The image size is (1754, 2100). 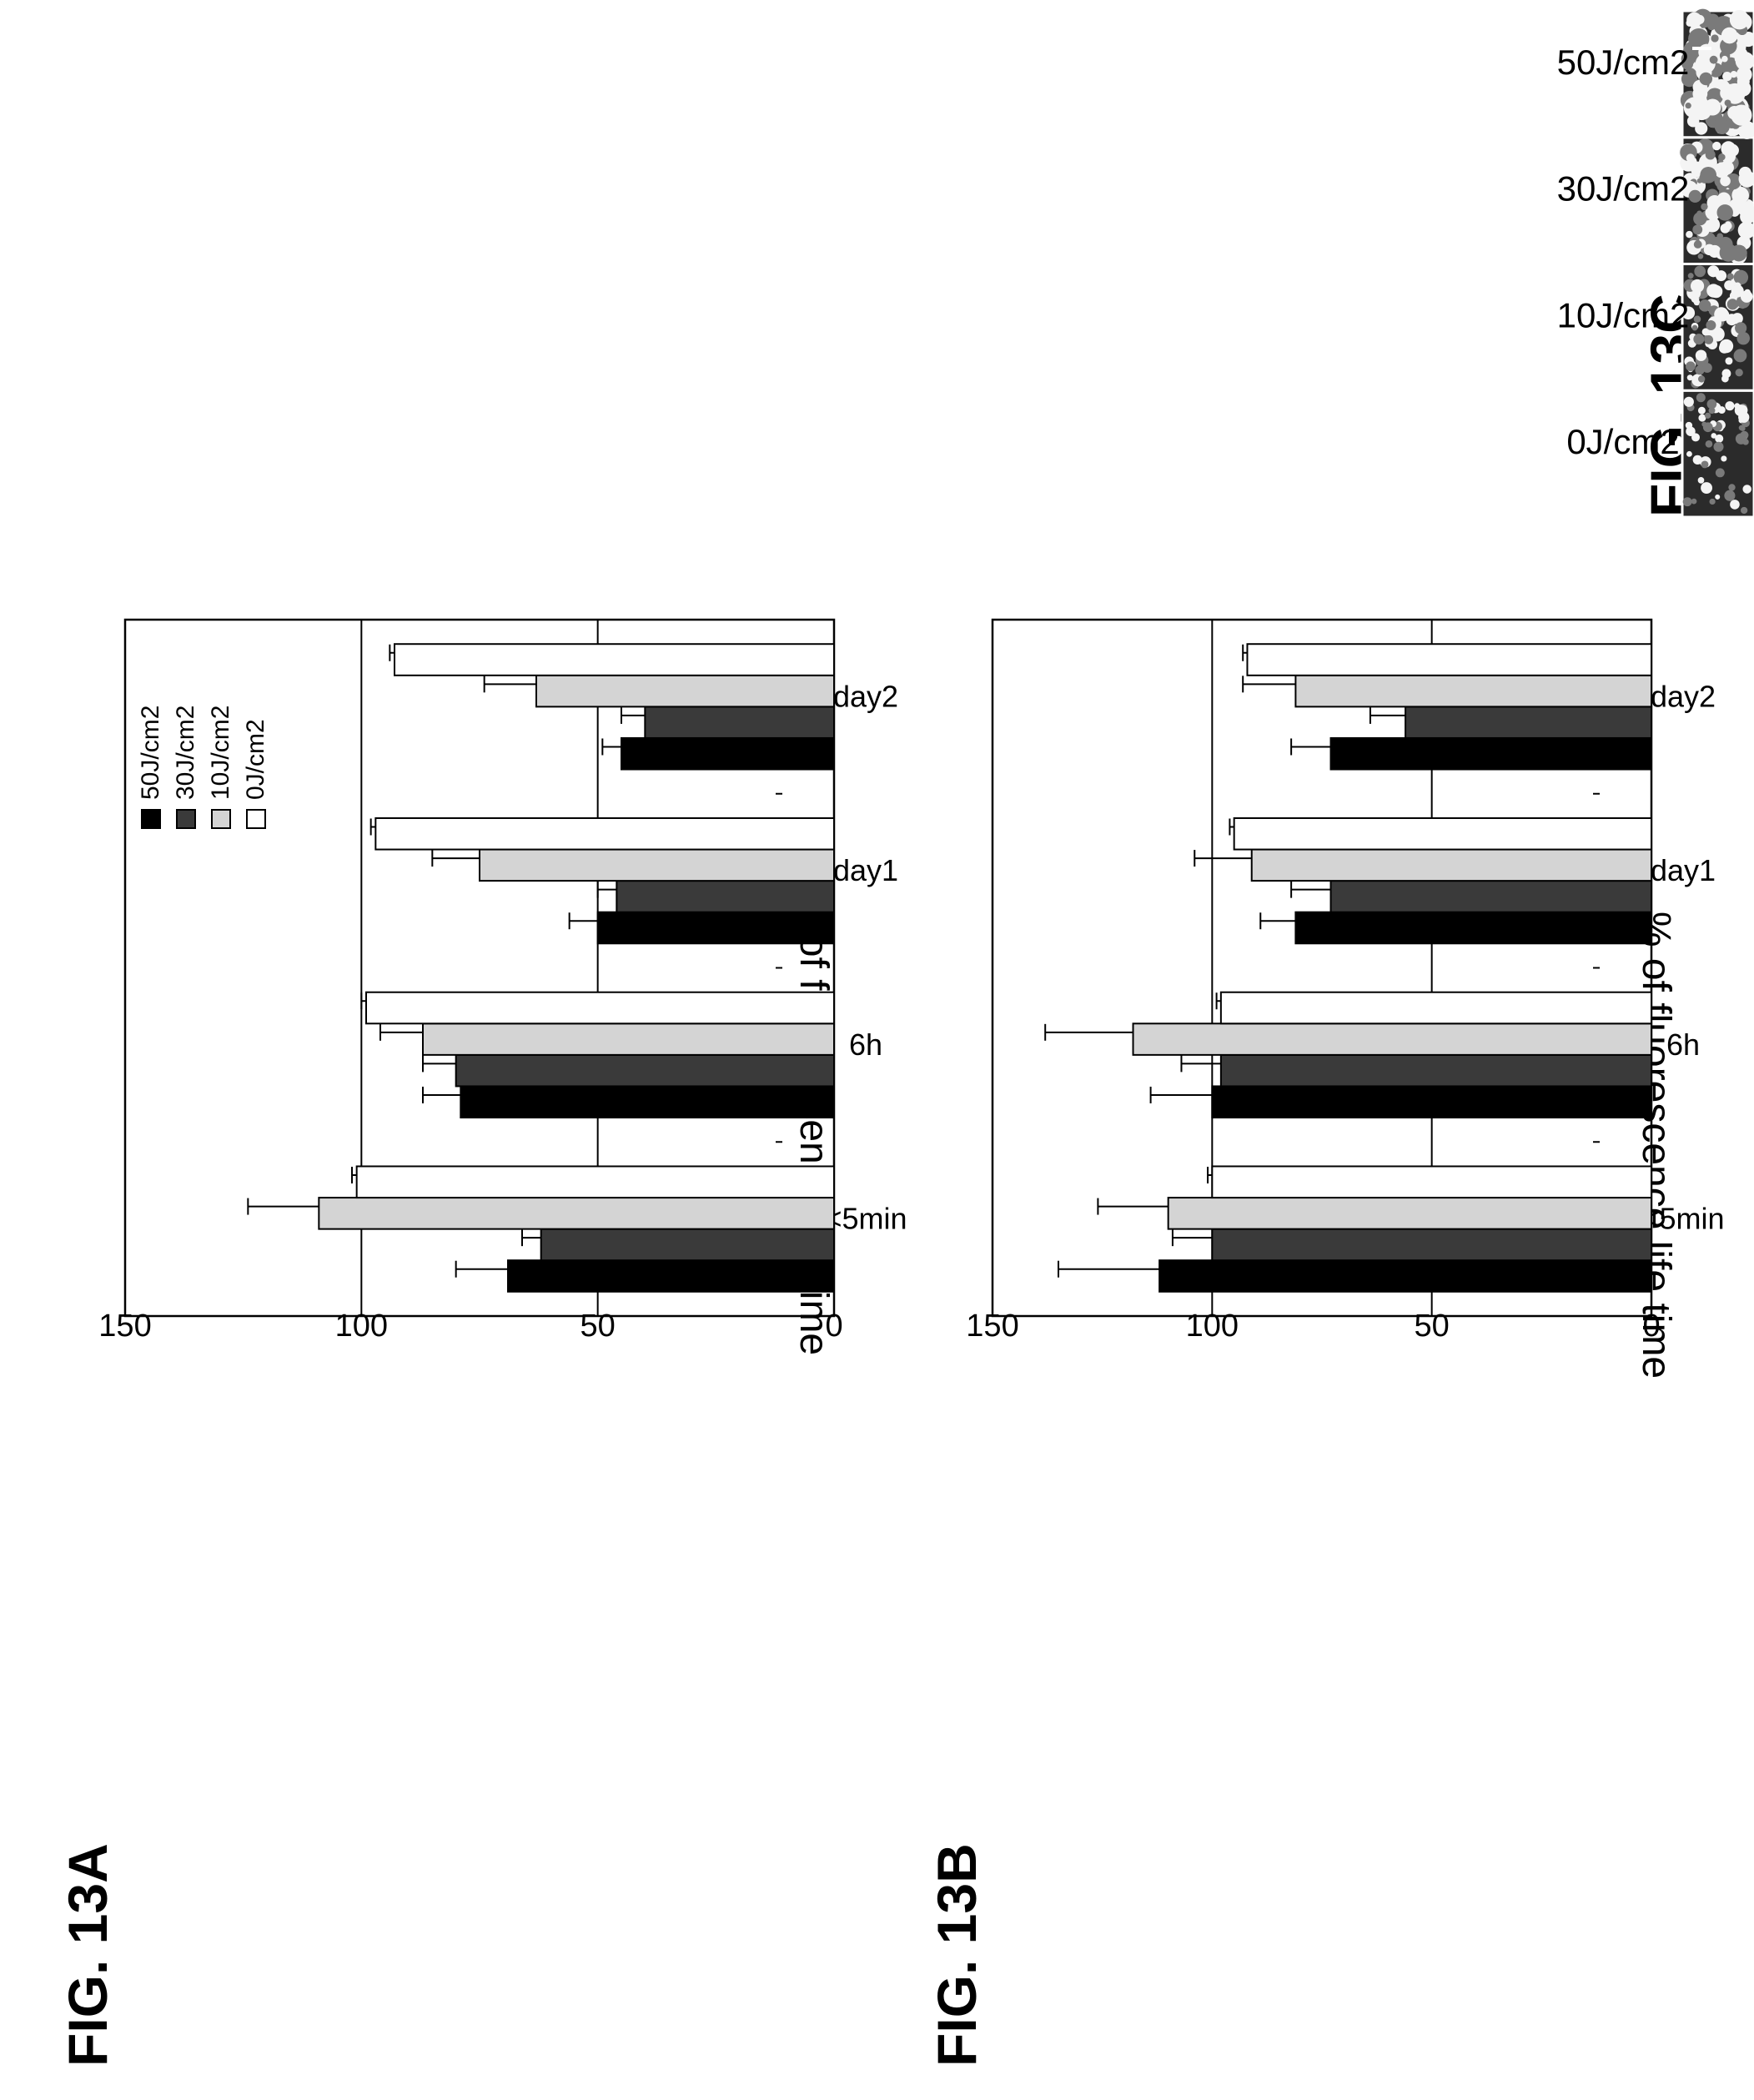 I want to click on y-tick-label: 0, so click(x=1651, y=1327).